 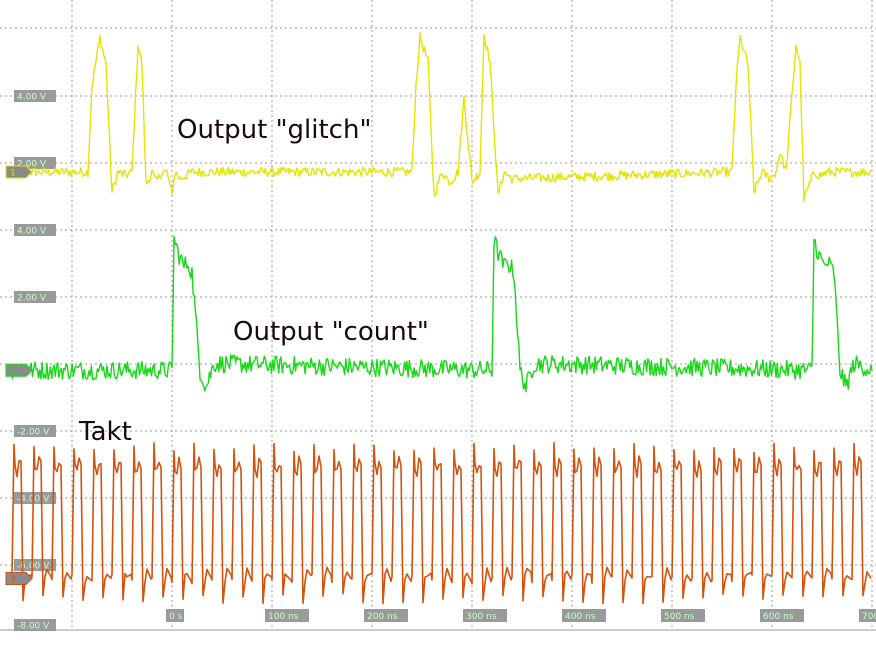 I want to click on annotation-glitch: Output "glitch", so click(x=274, y=130).